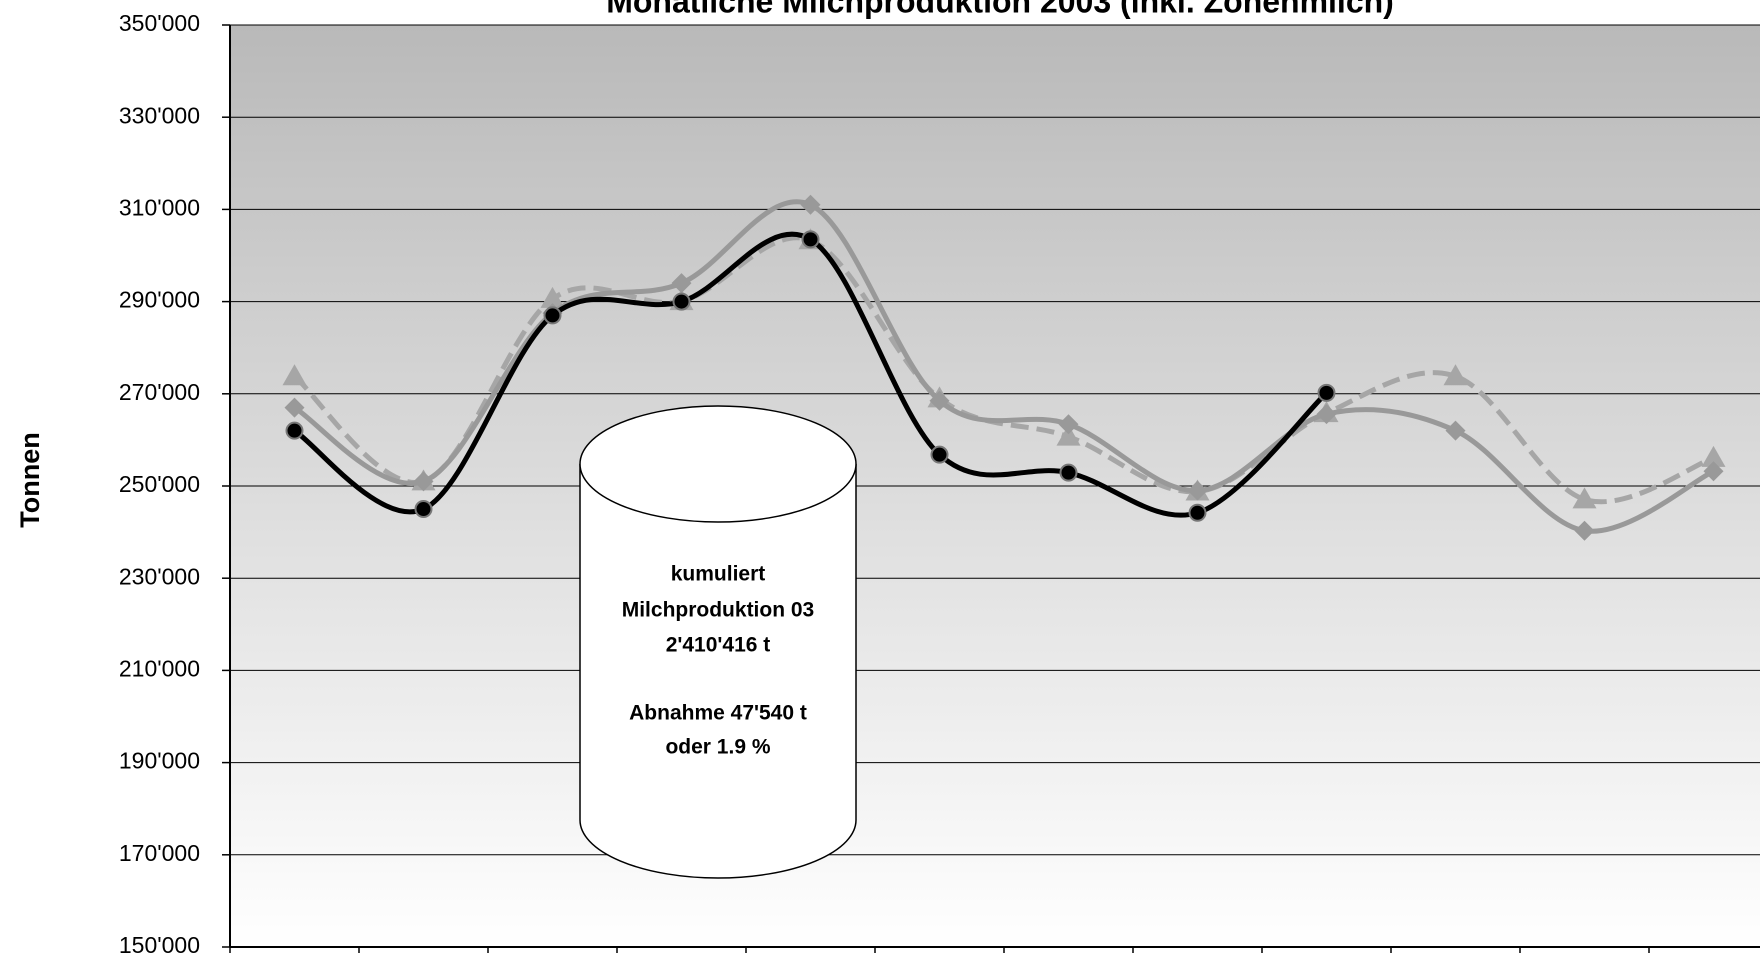 The height and width of the screenshot is (953, 1760). Describe the element at coordinates (159, 668) in the screenshot. I see `y-tick-label: 210'000` at that location.